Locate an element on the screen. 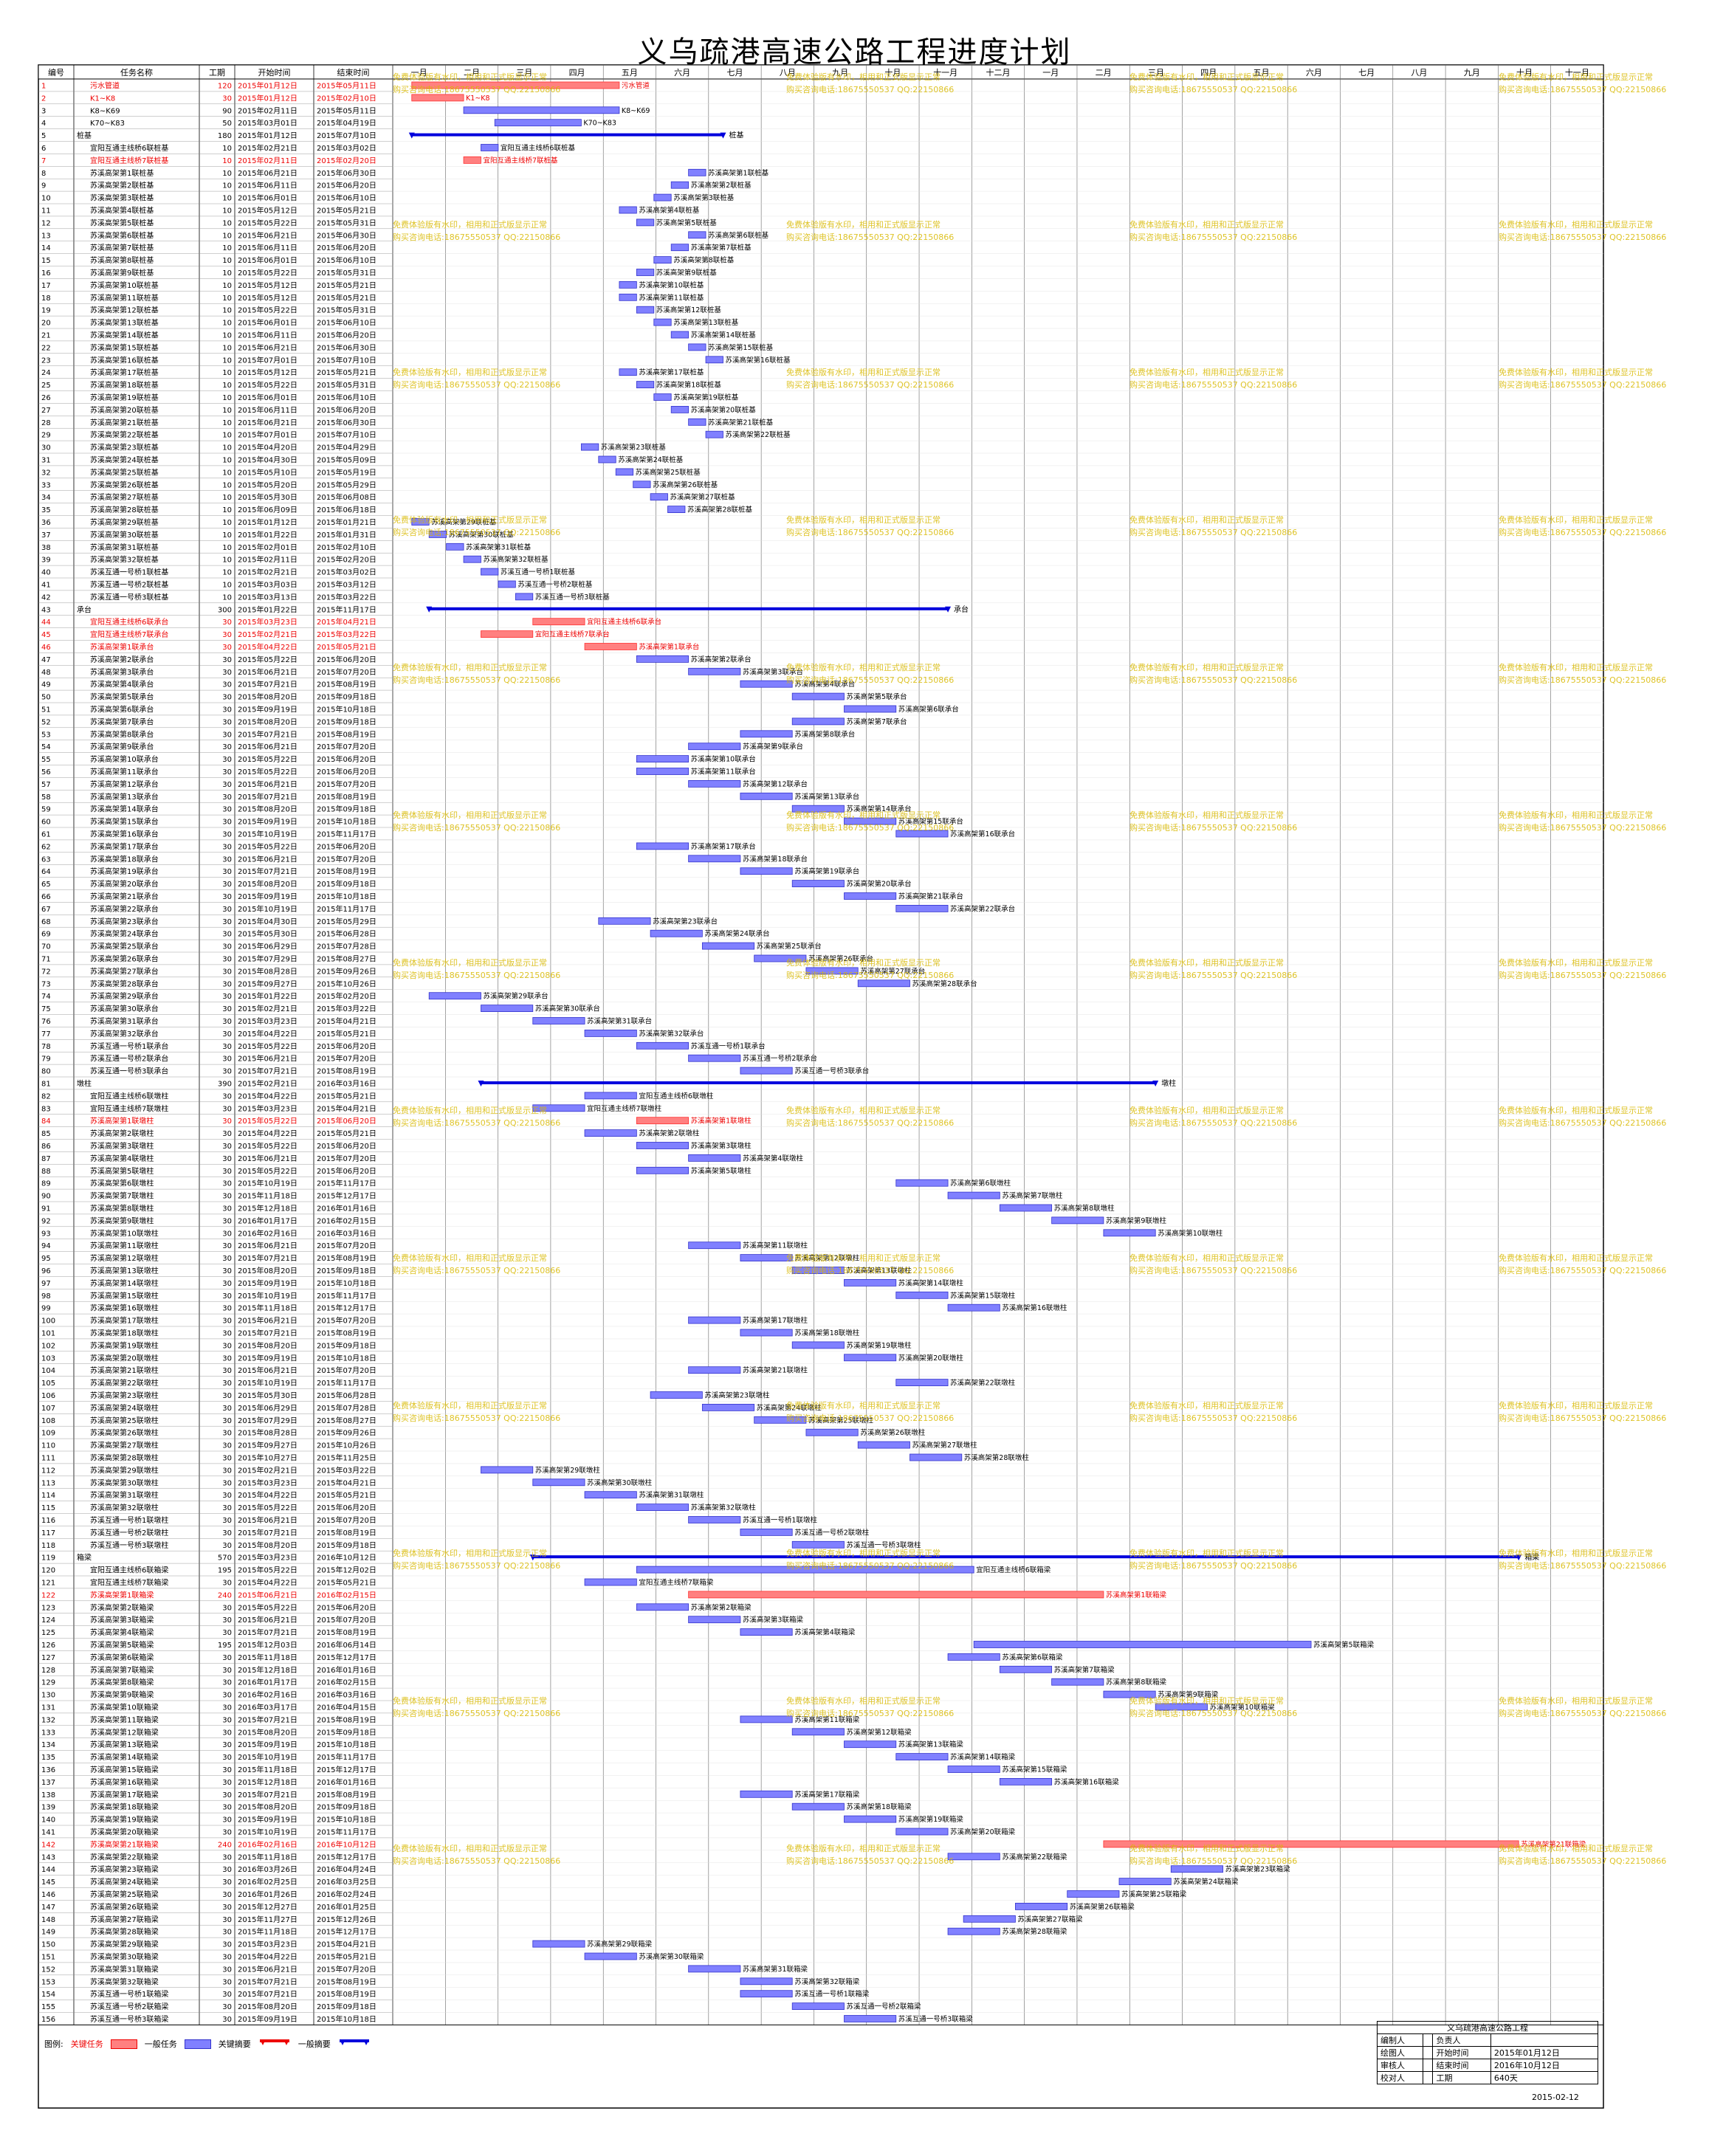 This screenshot has height=2156, width=1709. task-name: 苏溪高架第9联承台 is located at coordinates (122, 746).